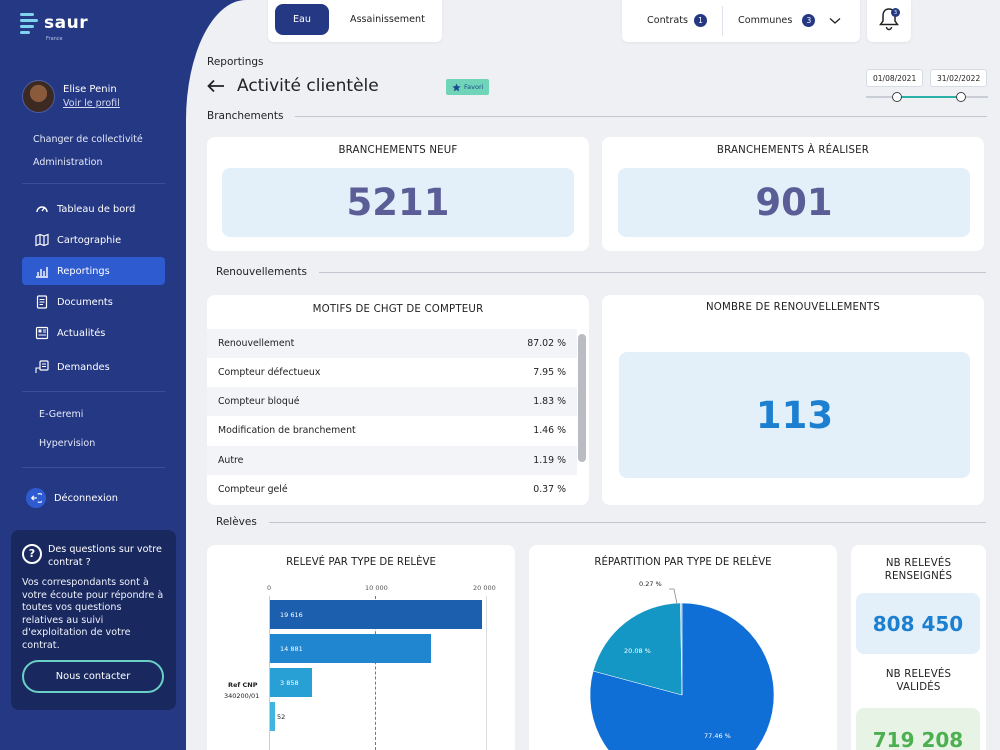  Describe the element at coordinates (650, 584) in the screenshot. I see `pie-label: 0.27 %` at that location.